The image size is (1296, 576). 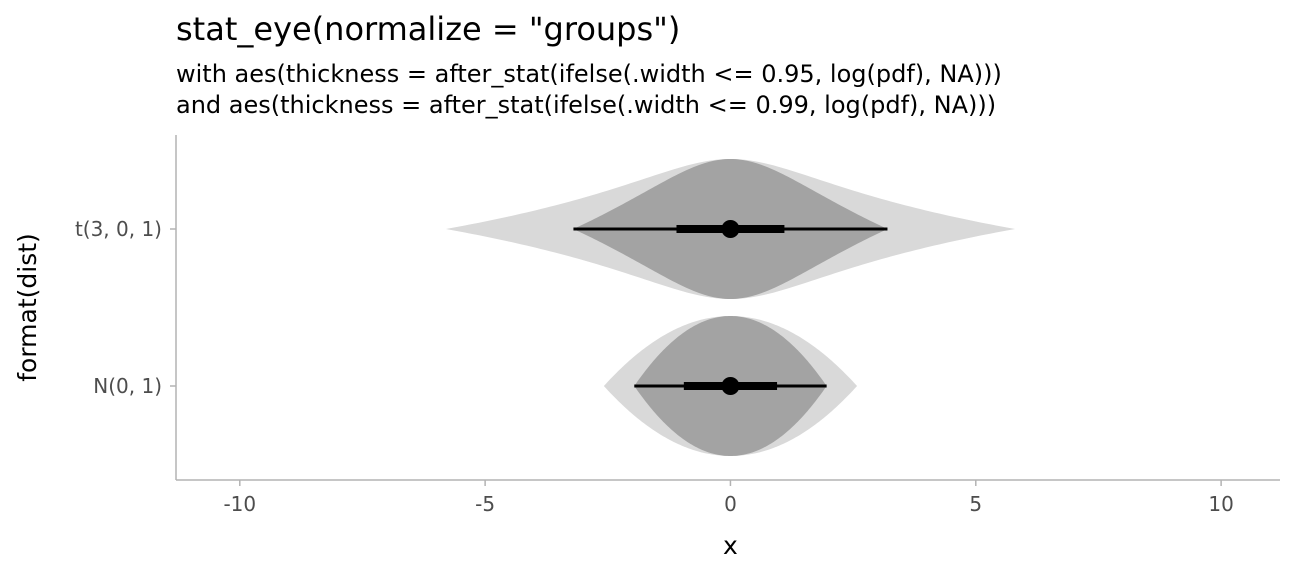 I want to click on interval-layer, so click(x=730, y=307).